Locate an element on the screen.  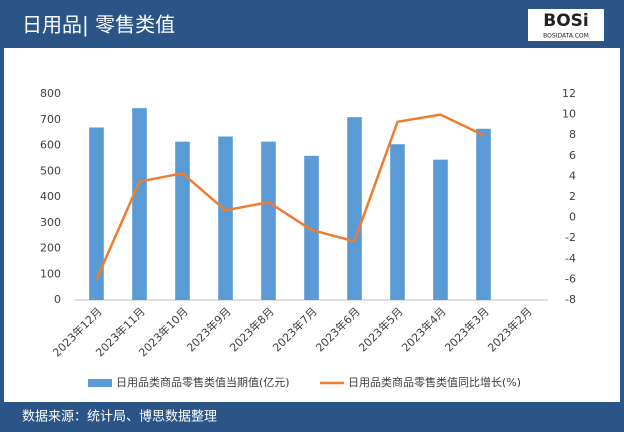
y2-tick-label: 0 is located at coordinates (572, 217).